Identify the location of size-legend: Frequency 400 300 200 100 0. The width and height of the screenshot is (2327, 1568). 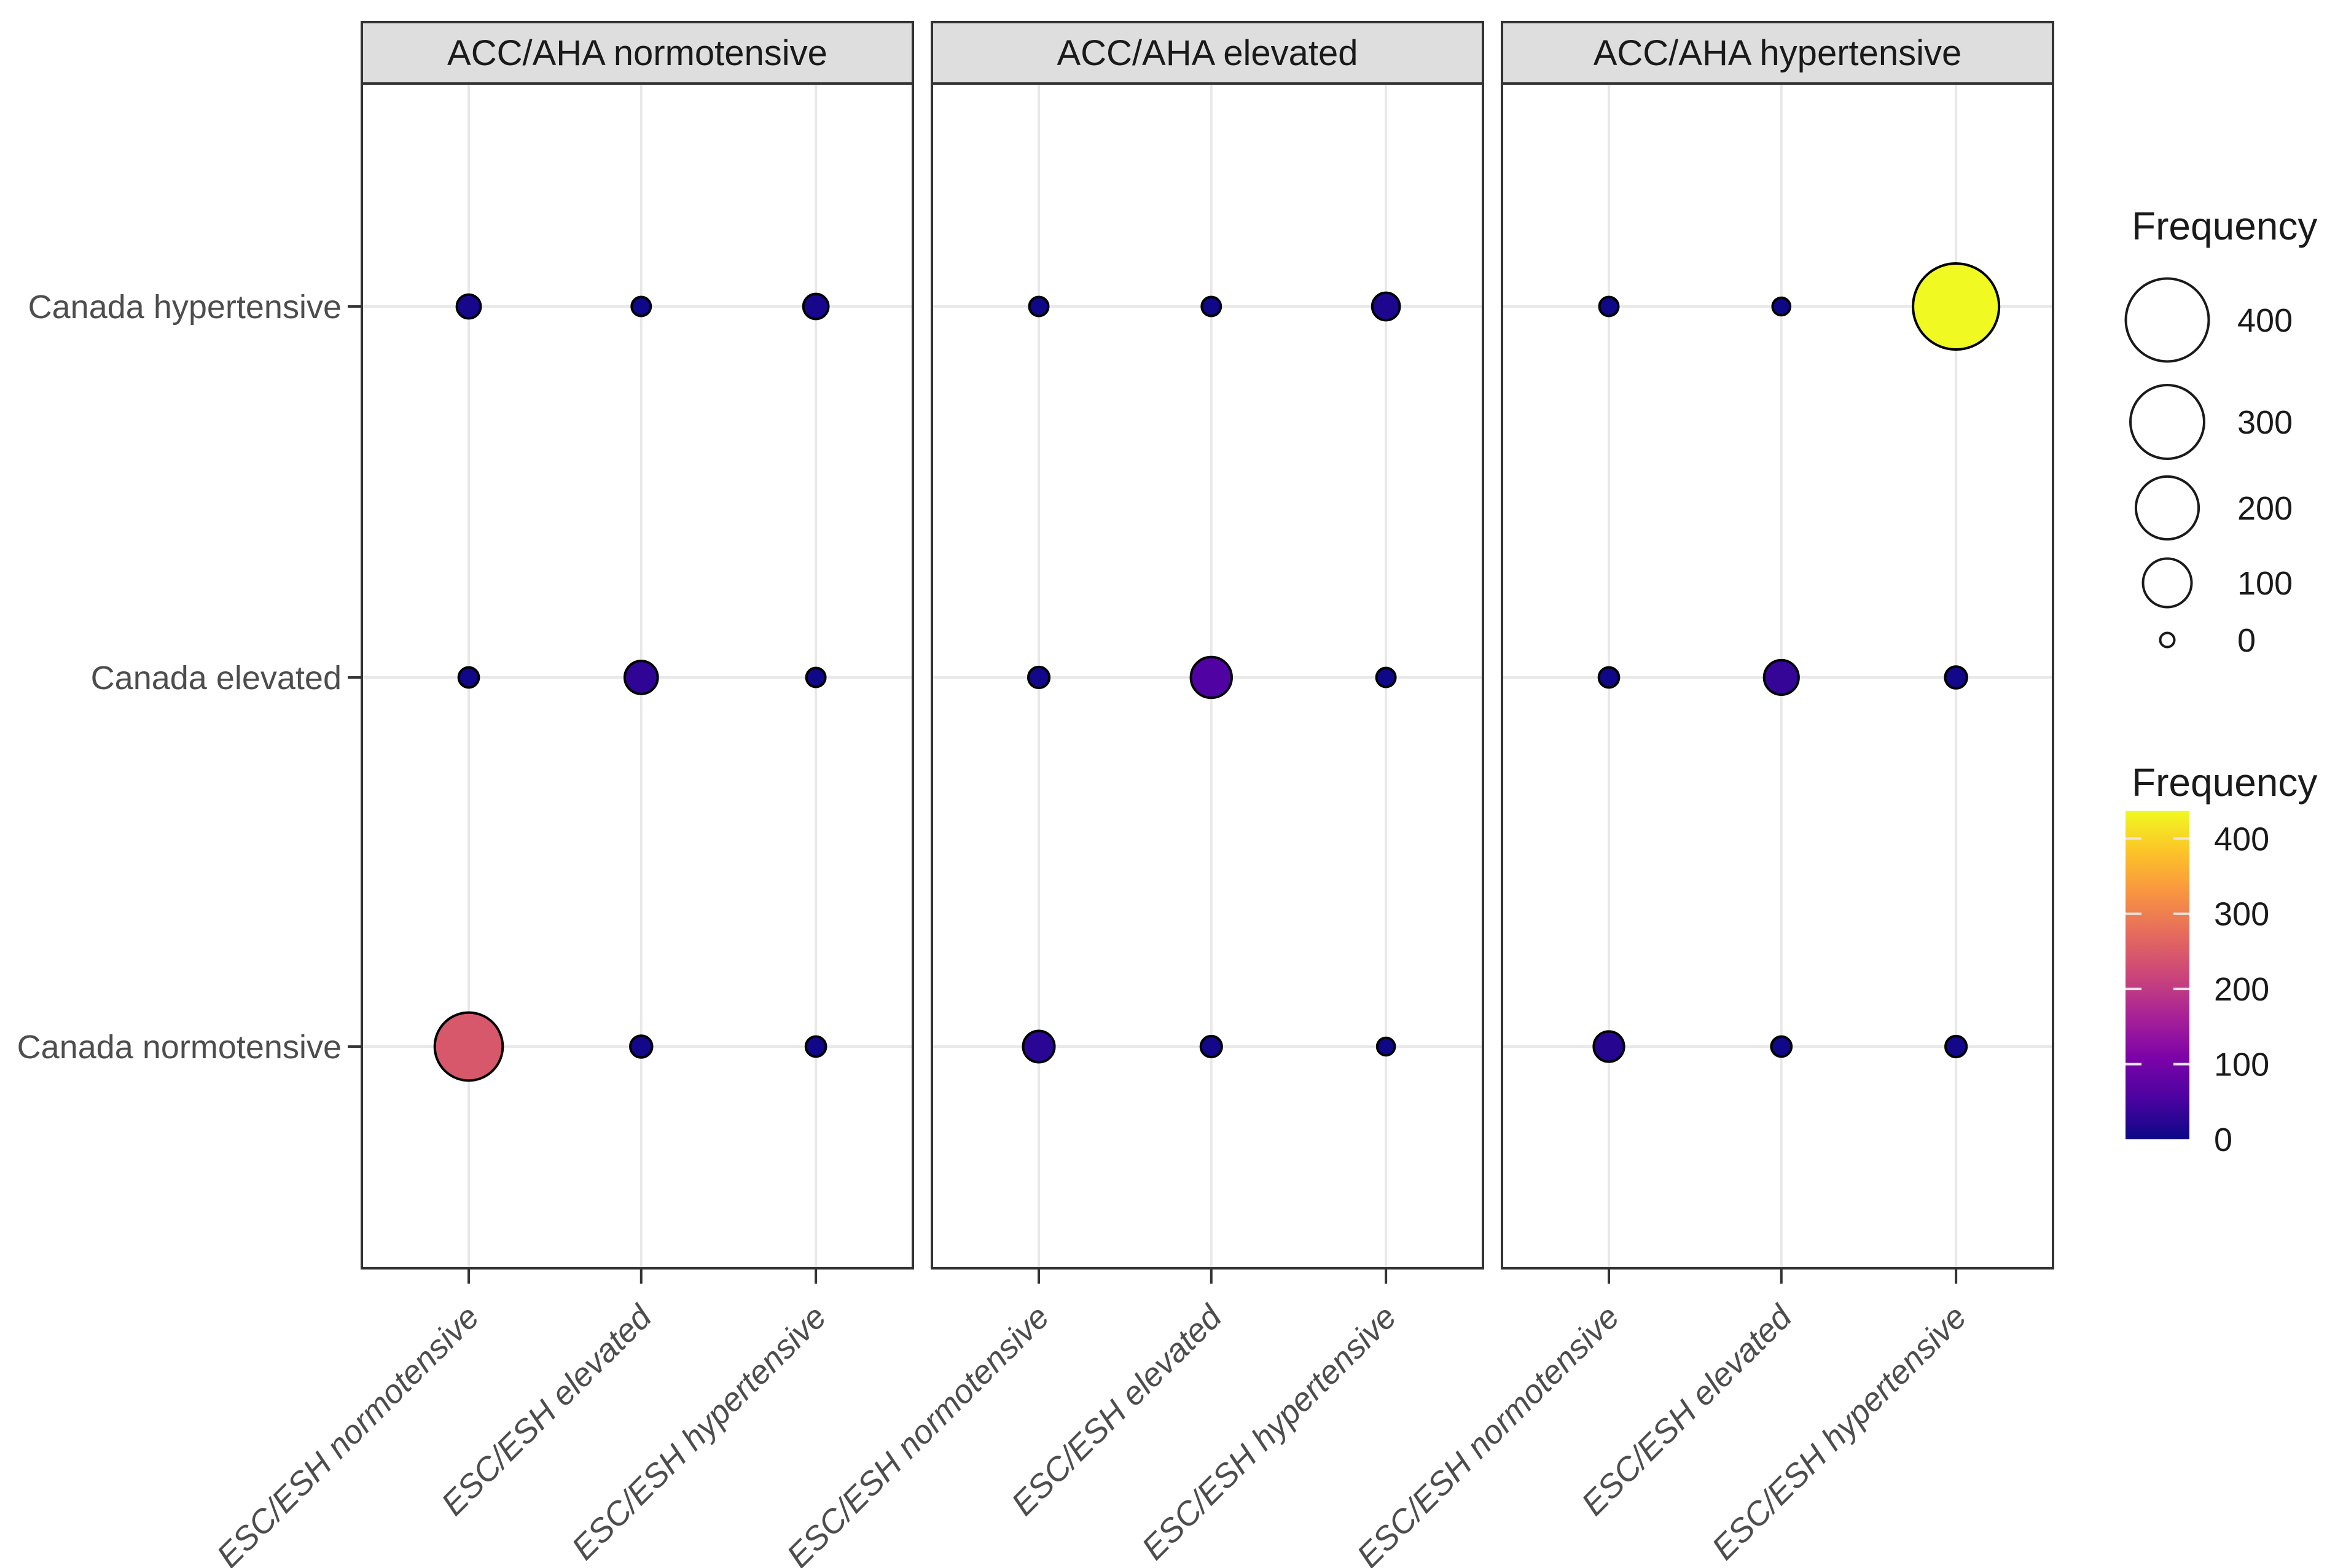
(2220, 431).